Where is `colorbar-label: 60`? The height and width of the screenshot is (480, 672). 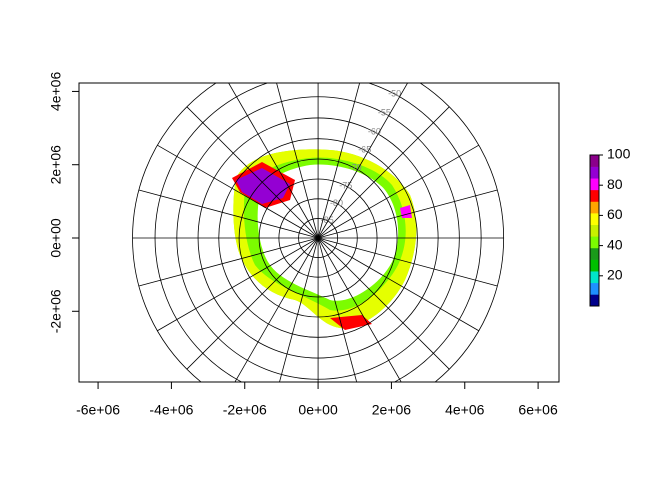 colorbar-label: 60 is located at coordinates (615, 214).